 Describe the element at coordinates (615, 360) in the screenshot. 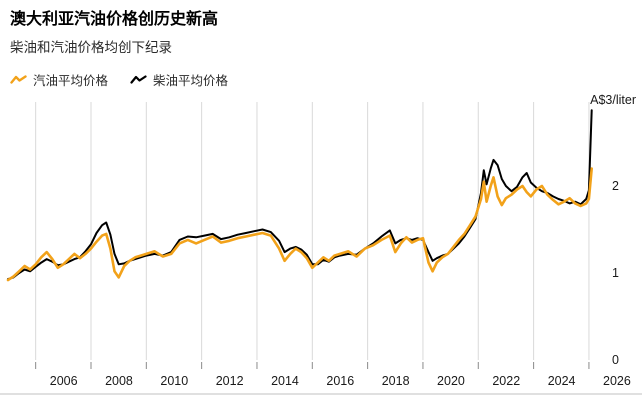

I see `y-tick-label-0: 0` at that location.